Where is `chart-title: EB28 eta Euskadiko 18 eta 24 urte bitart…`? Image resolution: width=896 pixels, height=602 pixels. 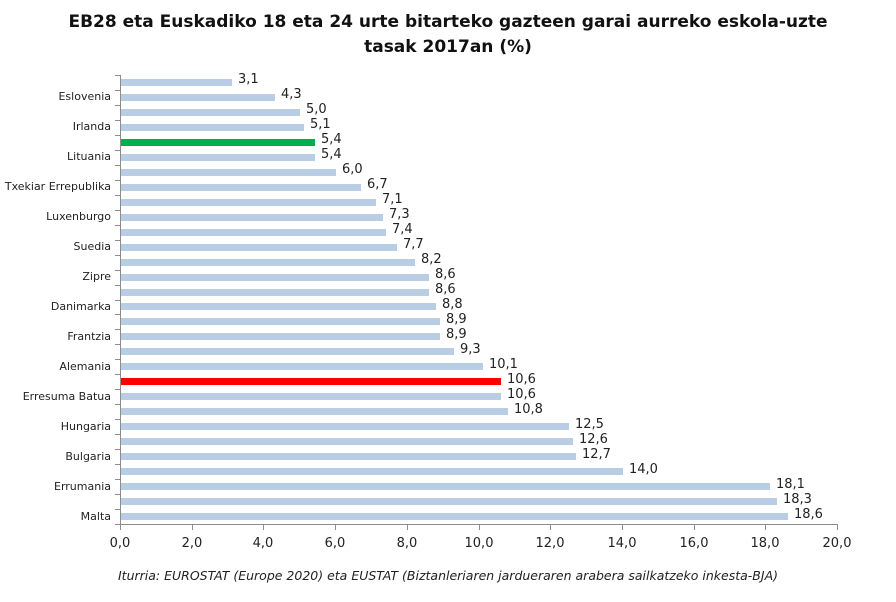 chart-title: EB28 eta Euskadiko 18 eta 24 urte bitart… is located at coordinates (448, 35).